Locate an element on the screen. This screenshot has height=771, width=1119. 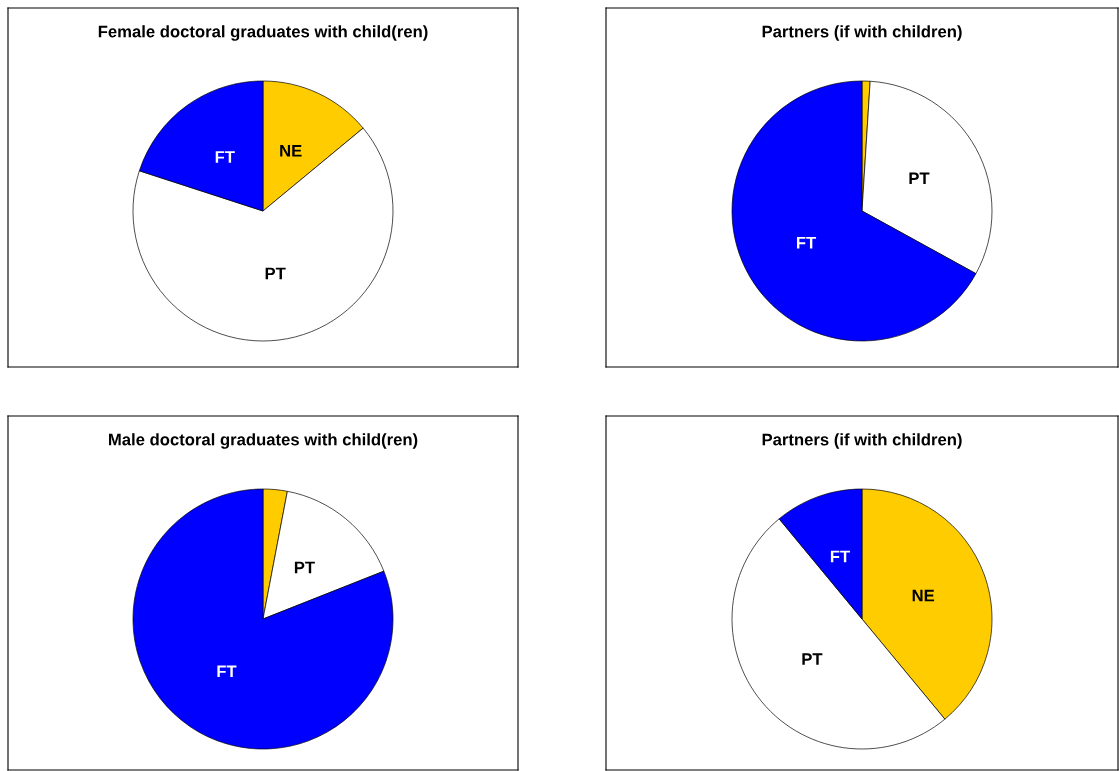
chart-title: Female doctoral graduates with child(ren) is located at coordinates (263, 33).